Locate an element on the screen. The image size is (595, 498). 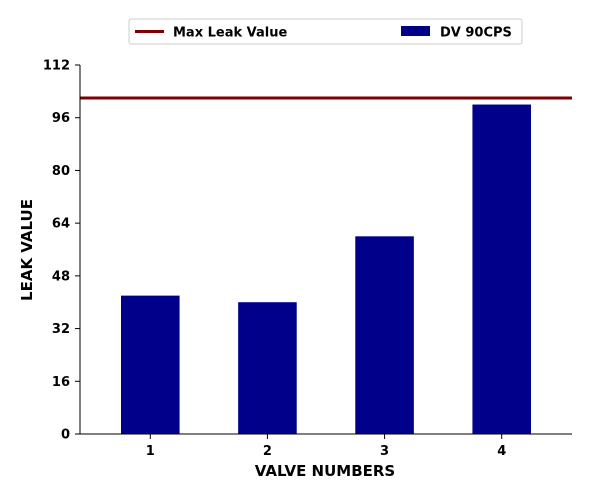
legend-frame is located at coordinates (325, 31).